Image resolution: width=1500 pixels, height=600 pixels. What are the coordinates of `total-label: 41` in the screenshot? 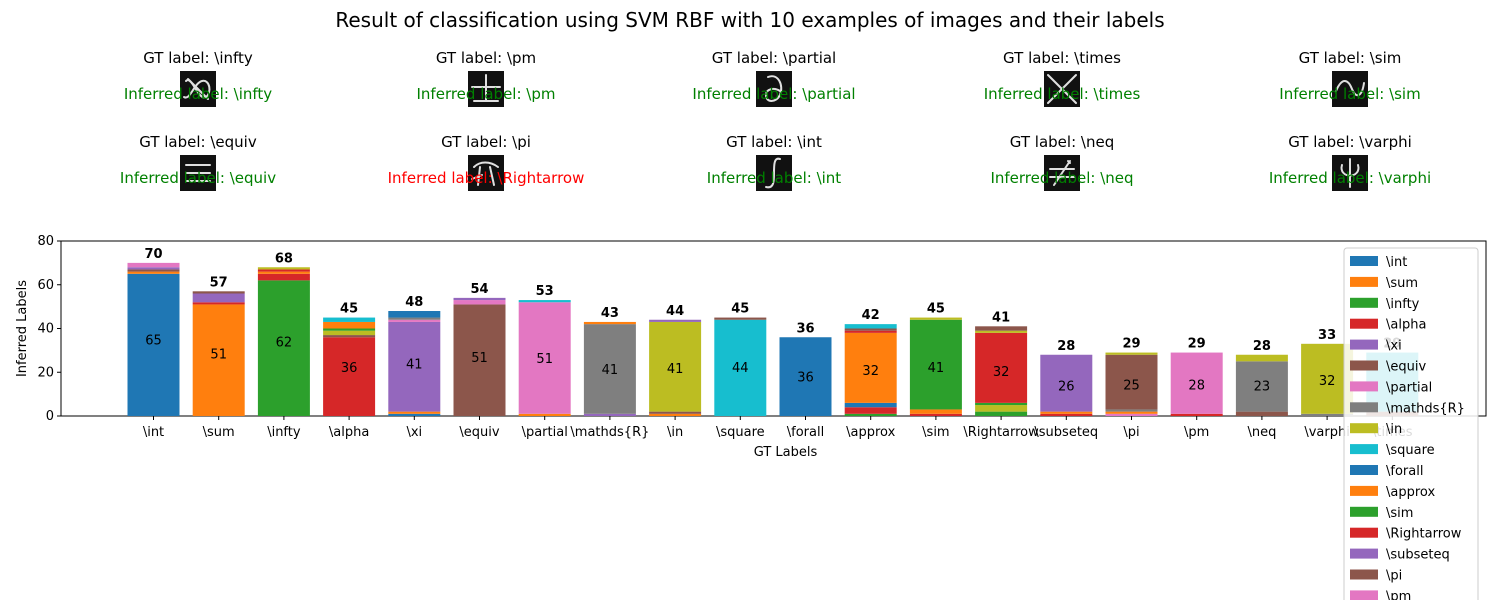 It's located at (1001, 317).